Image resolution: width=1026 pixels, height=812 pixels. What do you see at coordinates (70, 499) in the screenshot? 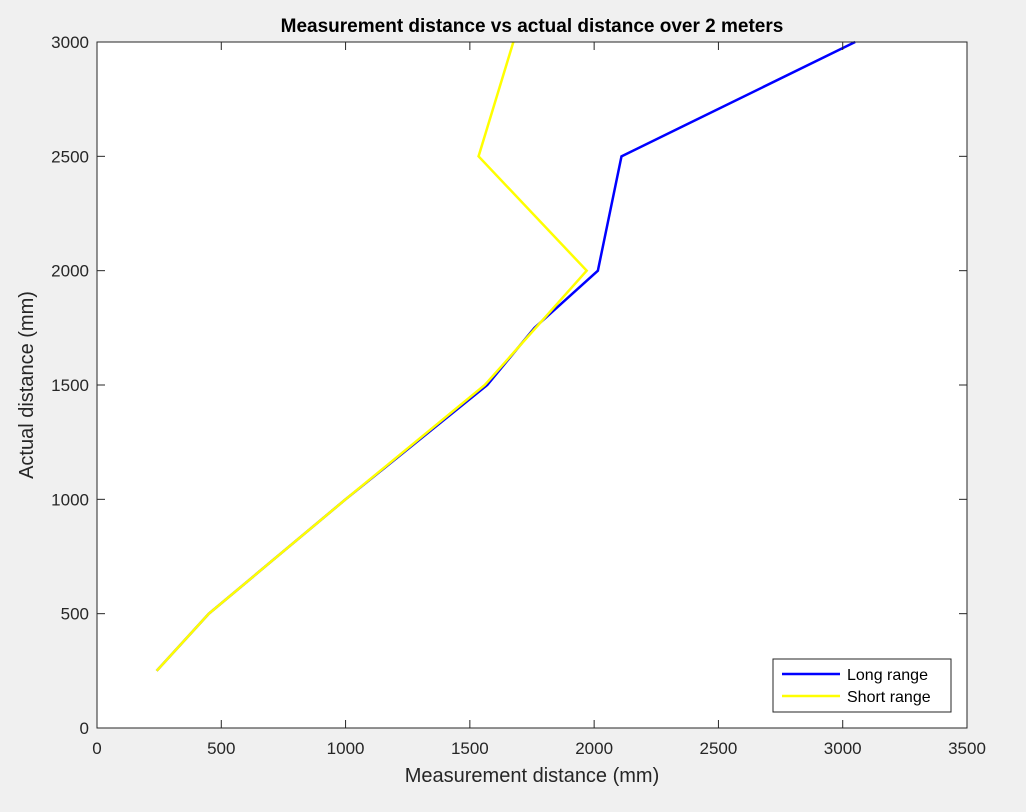
I see `y-tick-label: 1000` at bounding box center [70, 499].